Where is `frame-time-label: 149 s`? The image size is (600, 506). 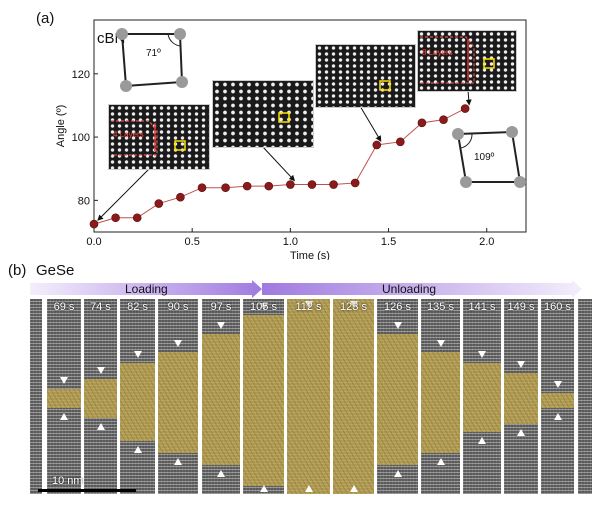 frame-time-label: 149 s is located at coordinates (521, 307).